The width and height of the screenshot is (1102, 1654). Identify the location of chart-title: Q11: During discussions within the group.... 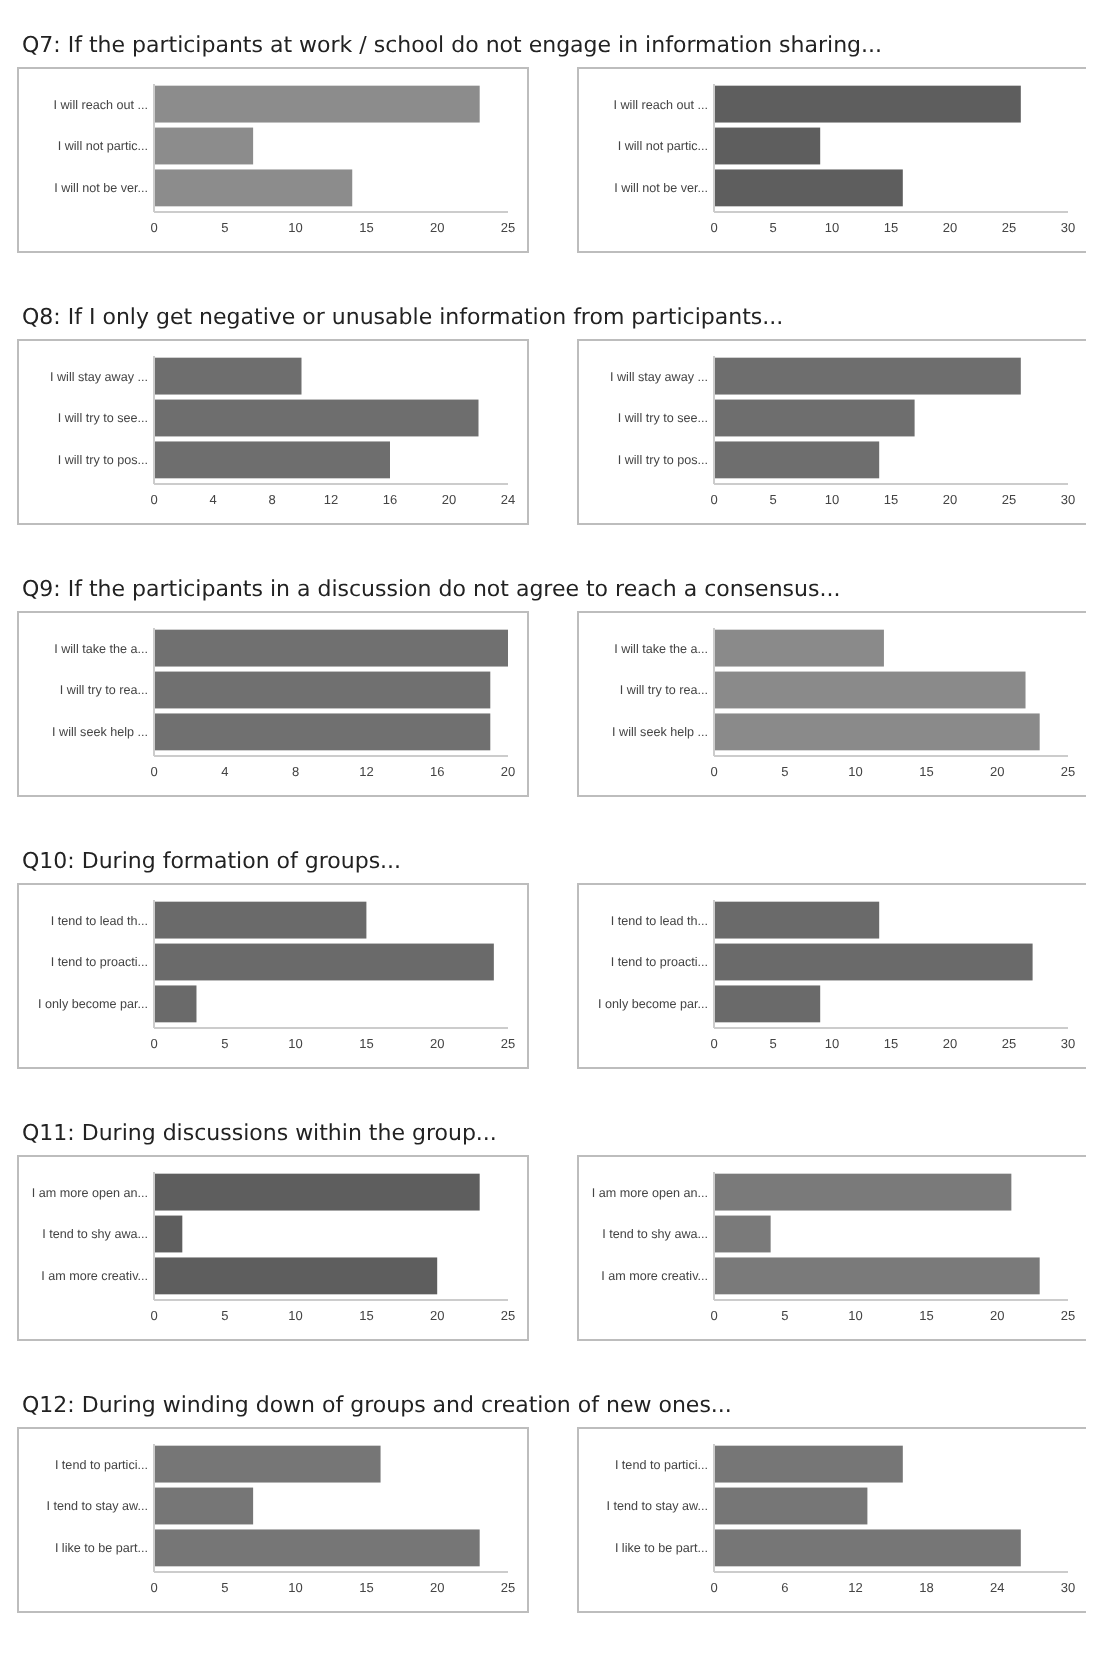
(259, 1133).